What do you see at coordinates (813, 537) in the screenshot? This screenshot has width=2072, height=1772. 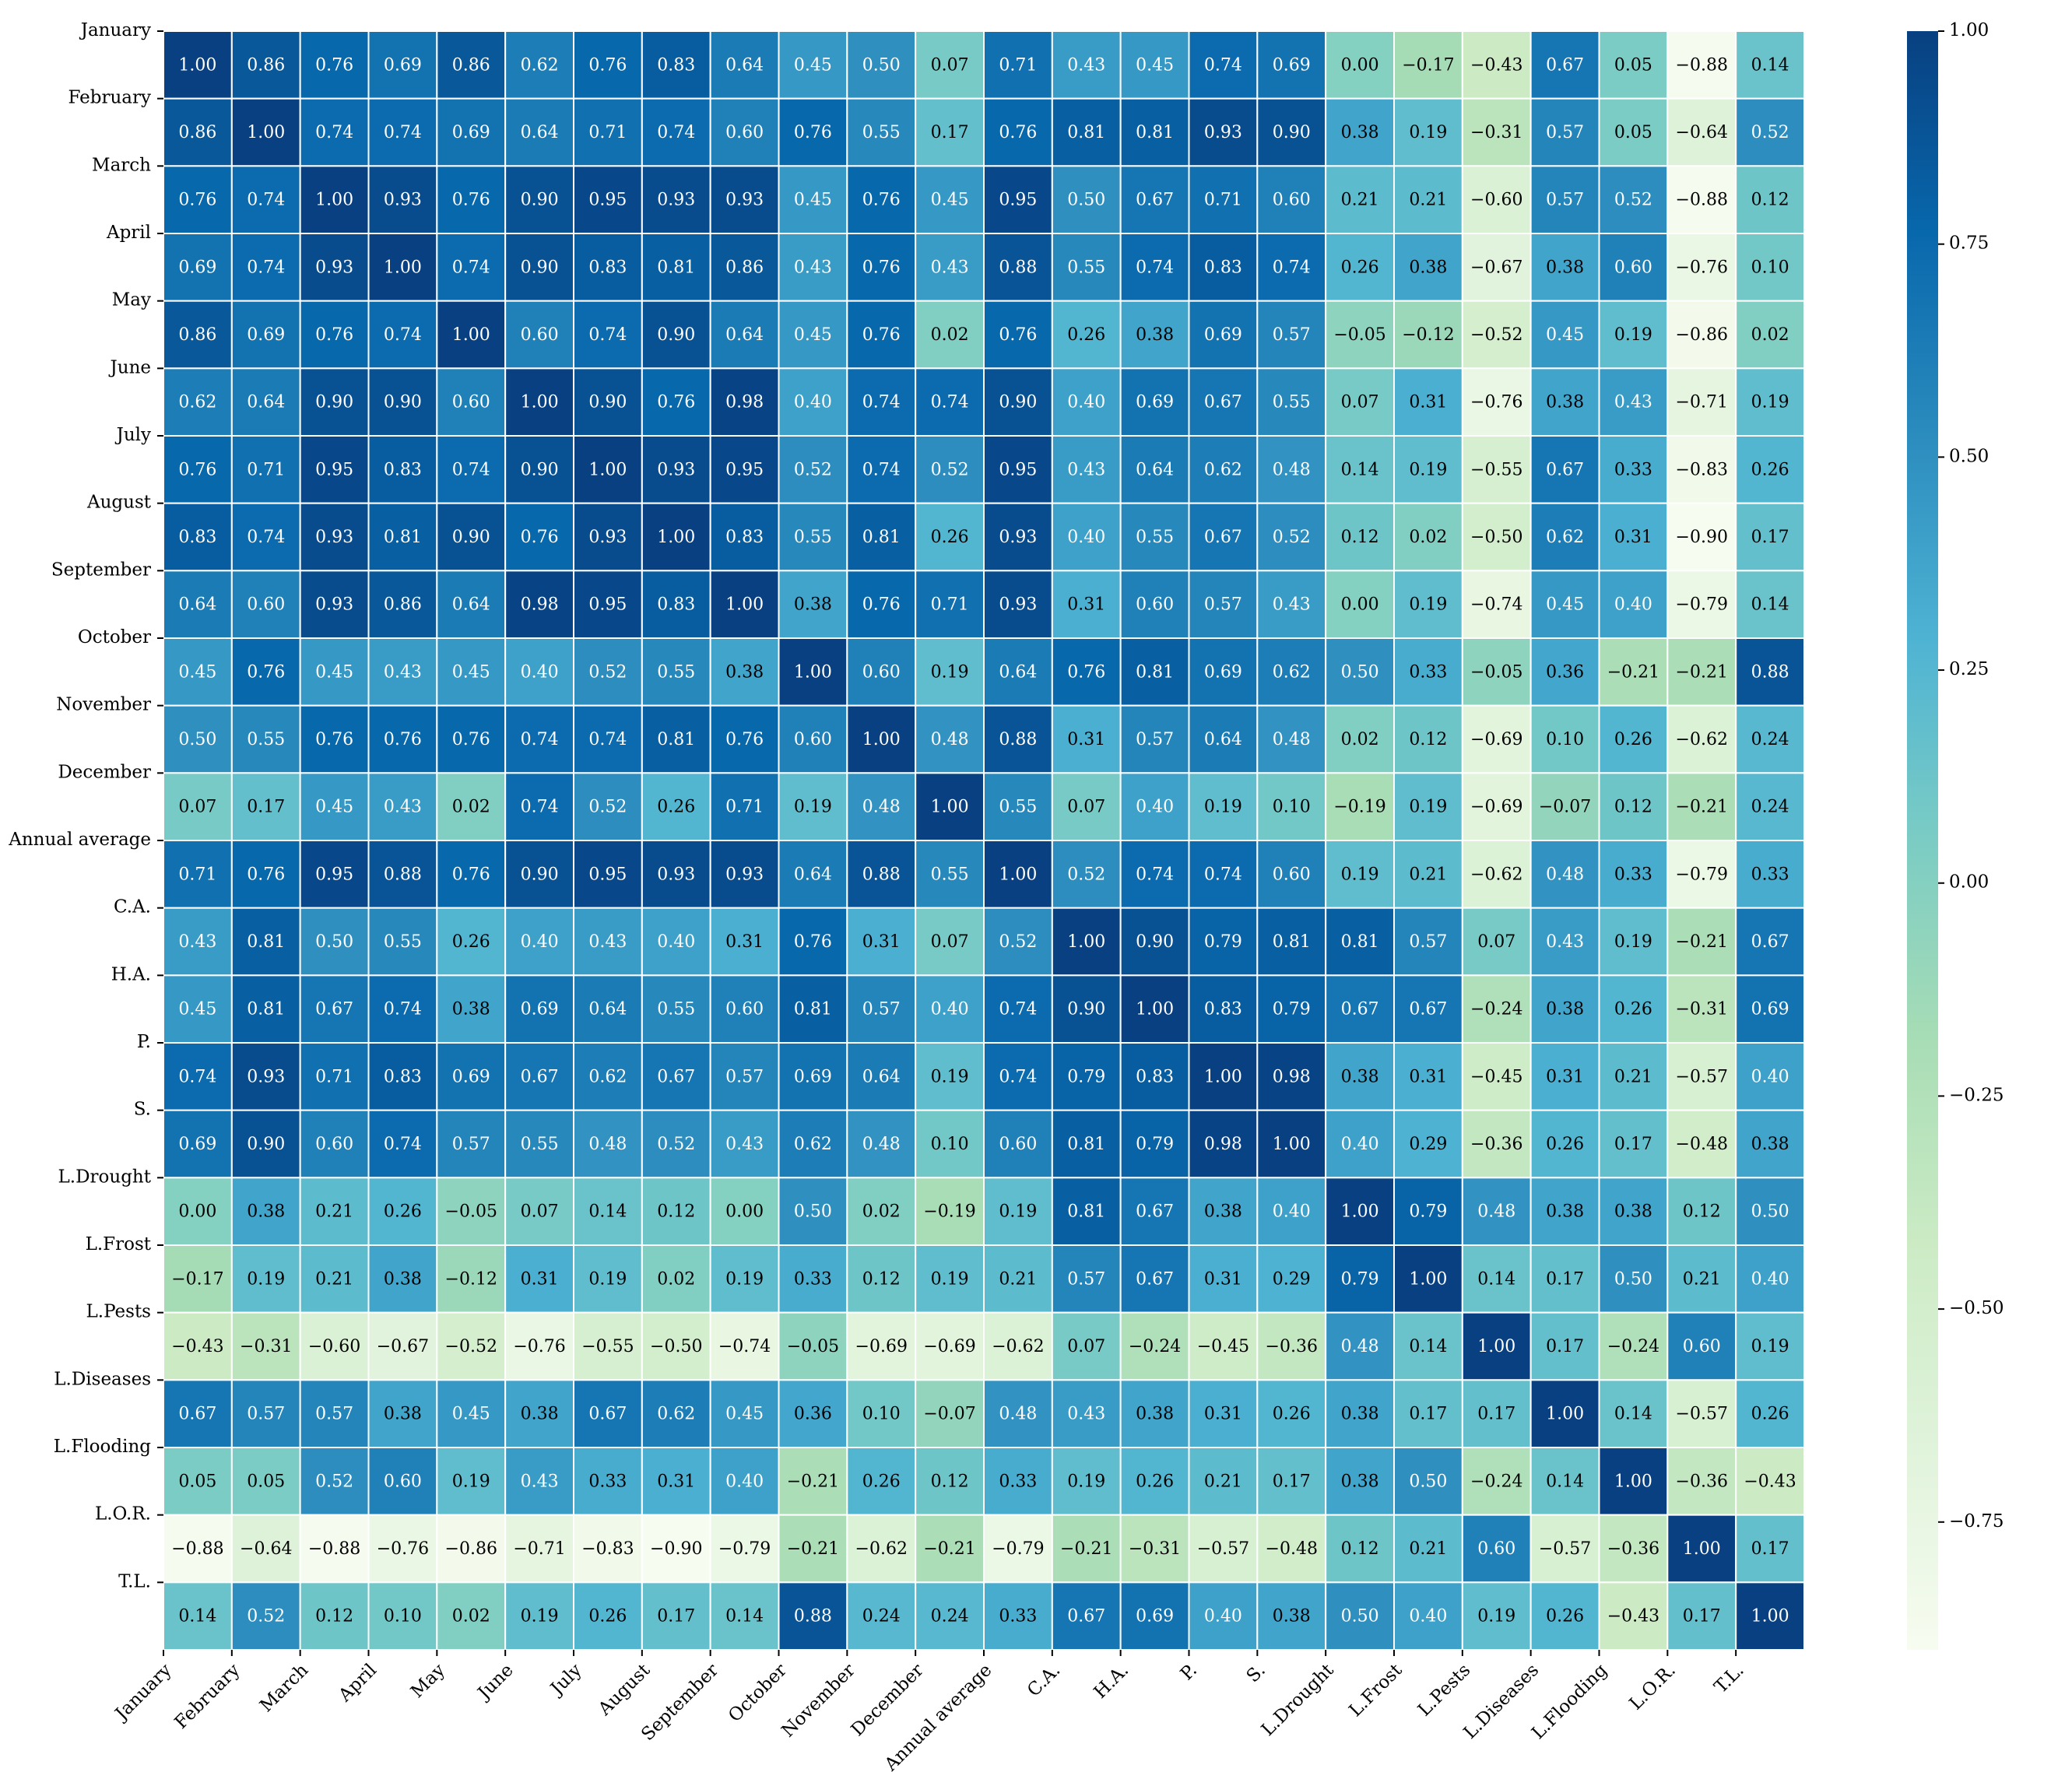 I see `cell-value-label: 0.55` at bounding box center [813, 537].